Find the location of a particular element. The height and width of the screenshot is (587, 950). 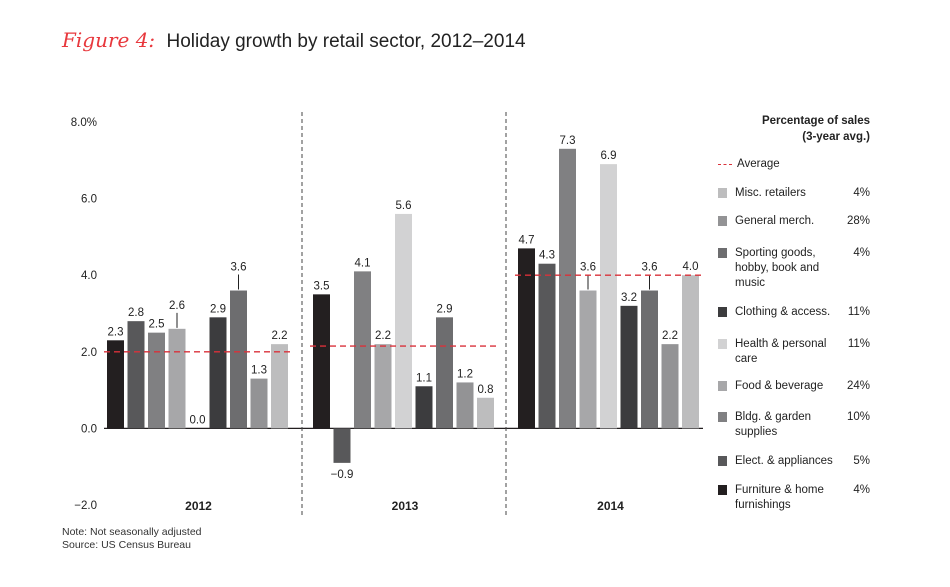

legend-label: Health & personal care is located at coordinates (785, 352).